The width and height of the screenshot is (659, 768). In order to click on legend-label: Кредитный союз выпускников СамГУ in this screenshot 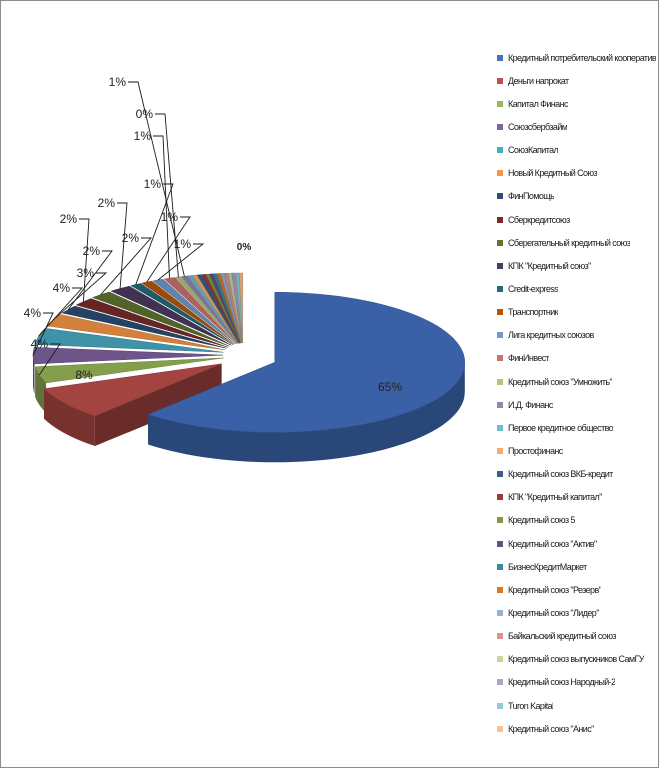, I will do `click(576, 659)`.